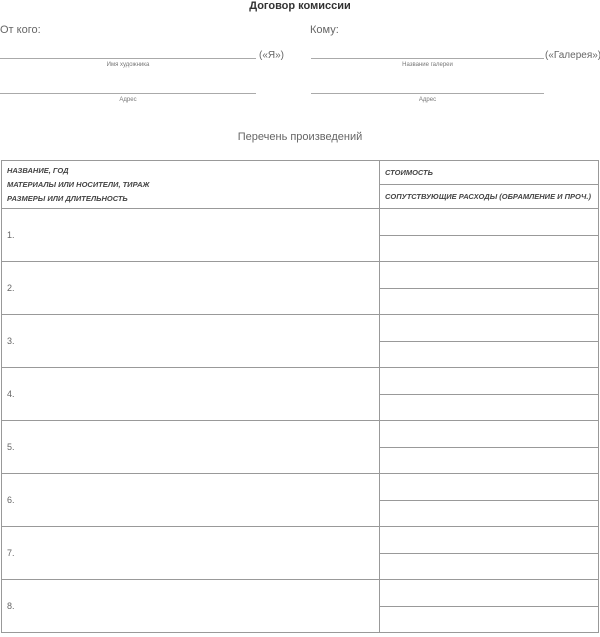 Image resolution: width=600 pixels, height=637 pixels. What do you see at coordinates (190, 447) in the screenshot?
I see `work-description-cell: 5.` at bounding box center [190, 447].